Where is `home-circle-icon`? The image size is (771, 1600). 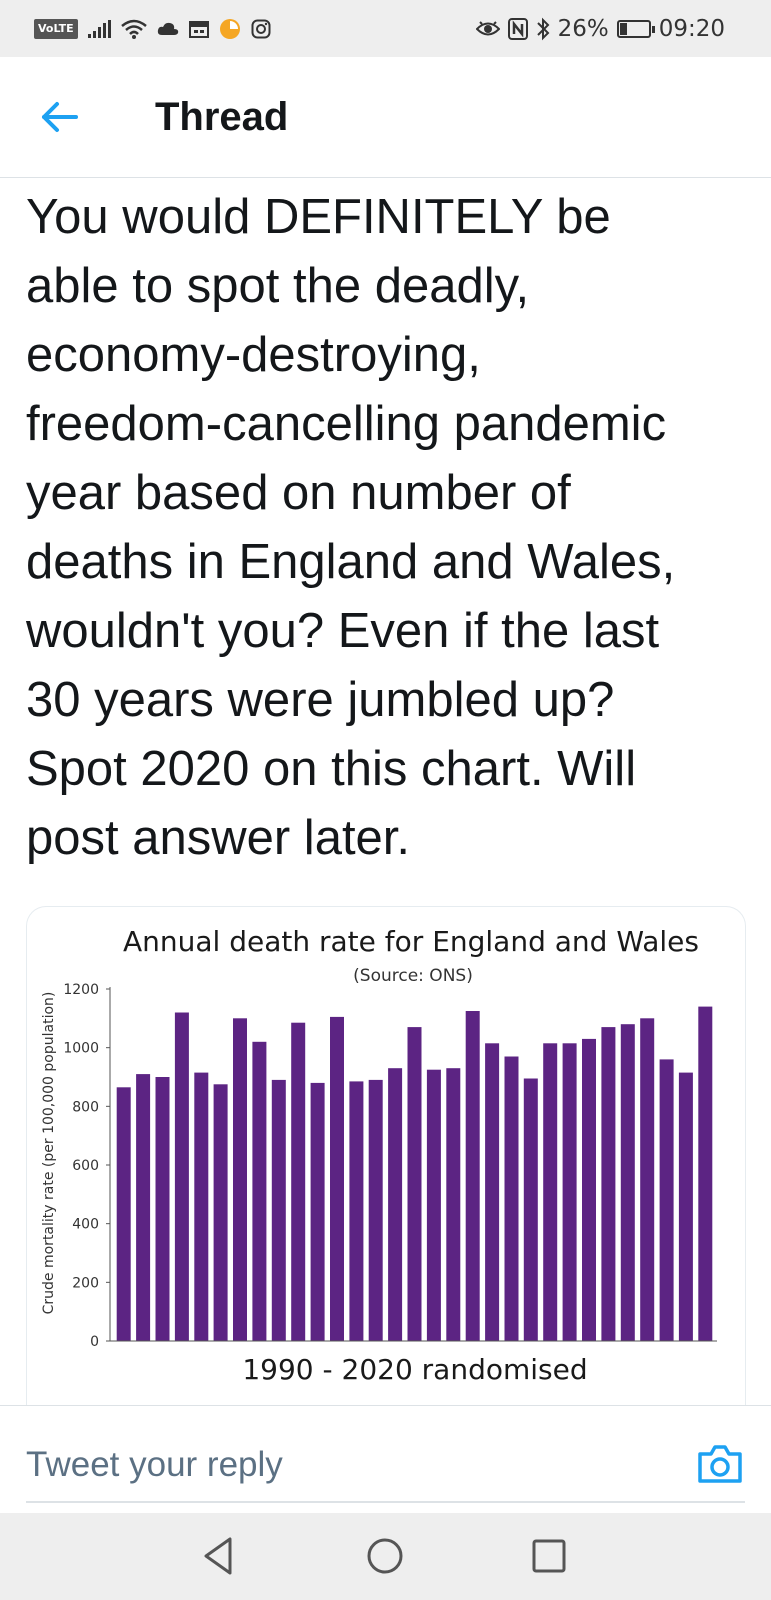 home-circle-icon is located at coordinates (385, 1556).